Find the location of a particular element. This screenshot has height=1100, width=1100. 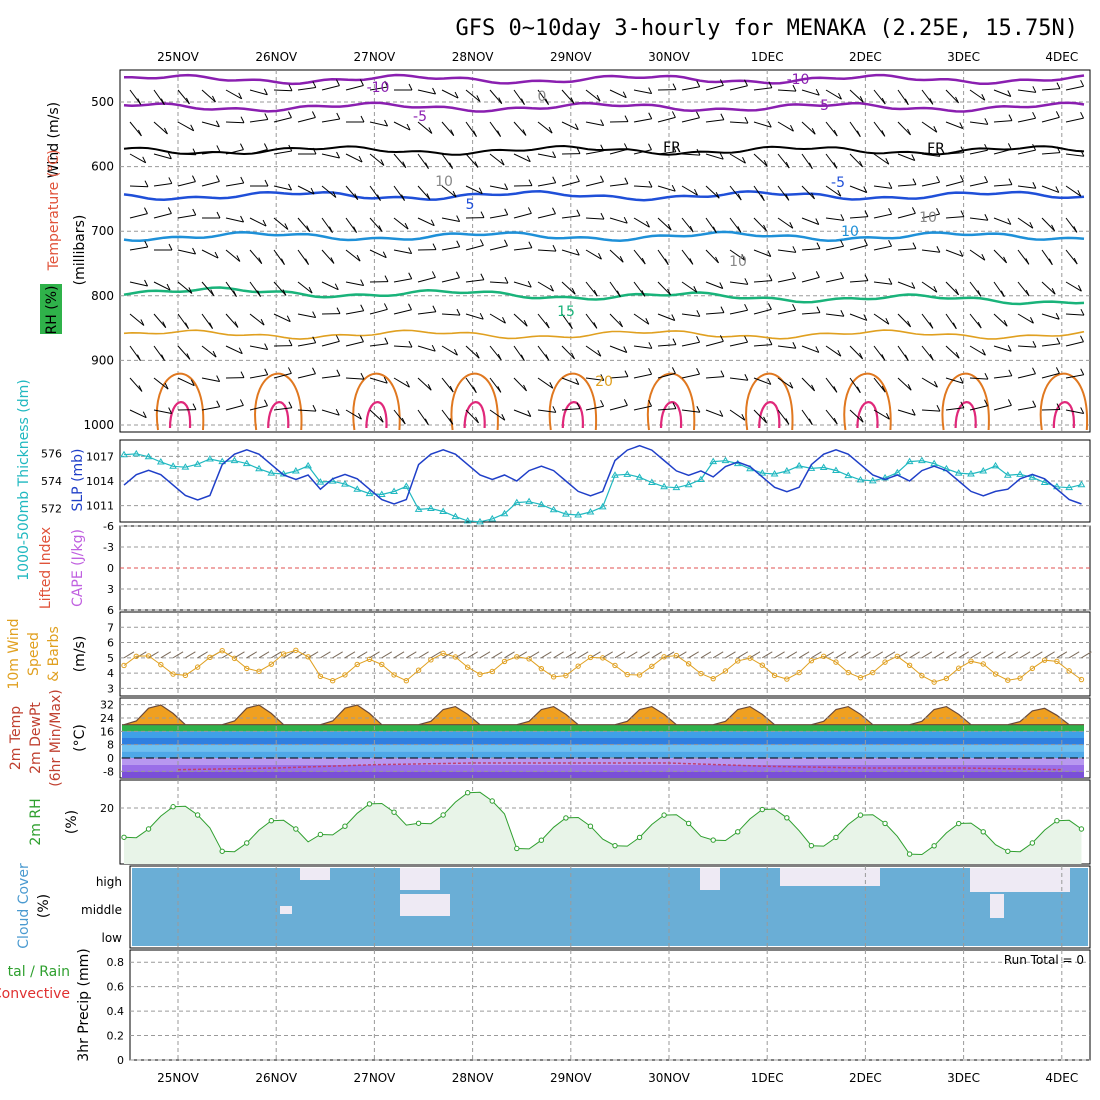

contour-label: 15 is located at coordinates (566, 312).